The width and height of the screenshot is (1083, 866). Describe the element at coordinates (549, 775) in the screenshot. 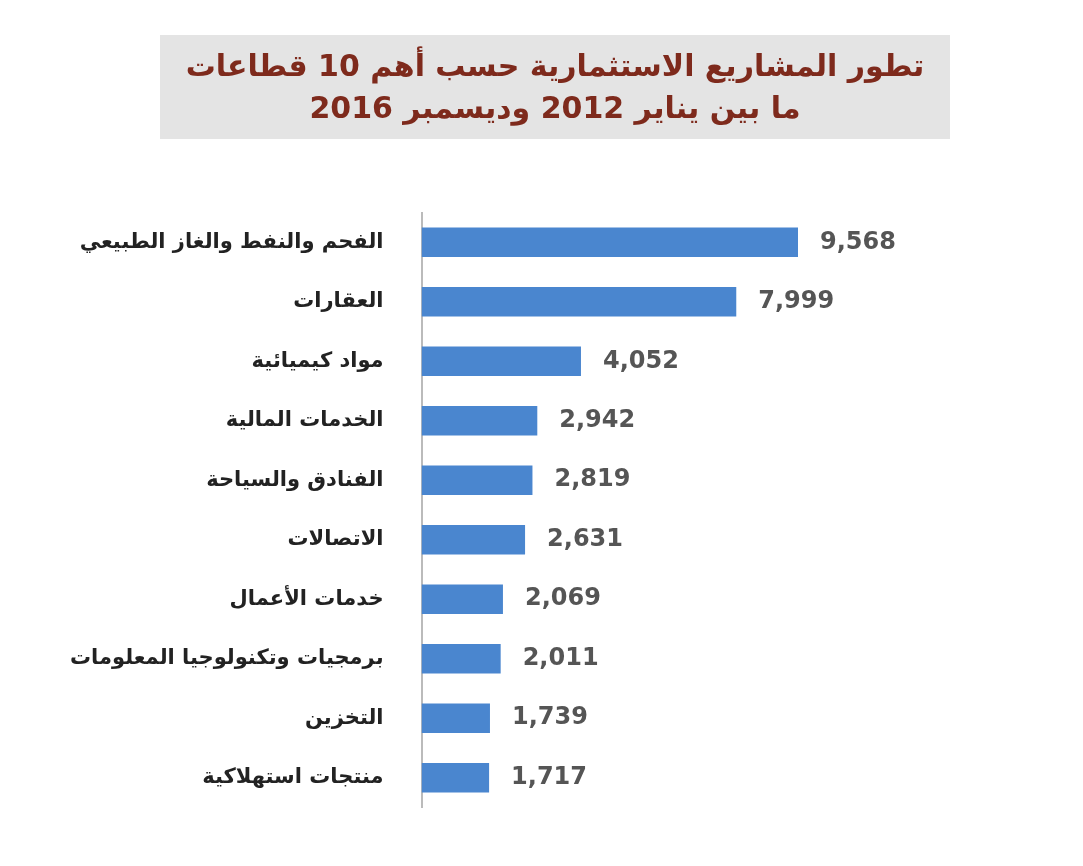

I see `data-label: 1,717` at that location.